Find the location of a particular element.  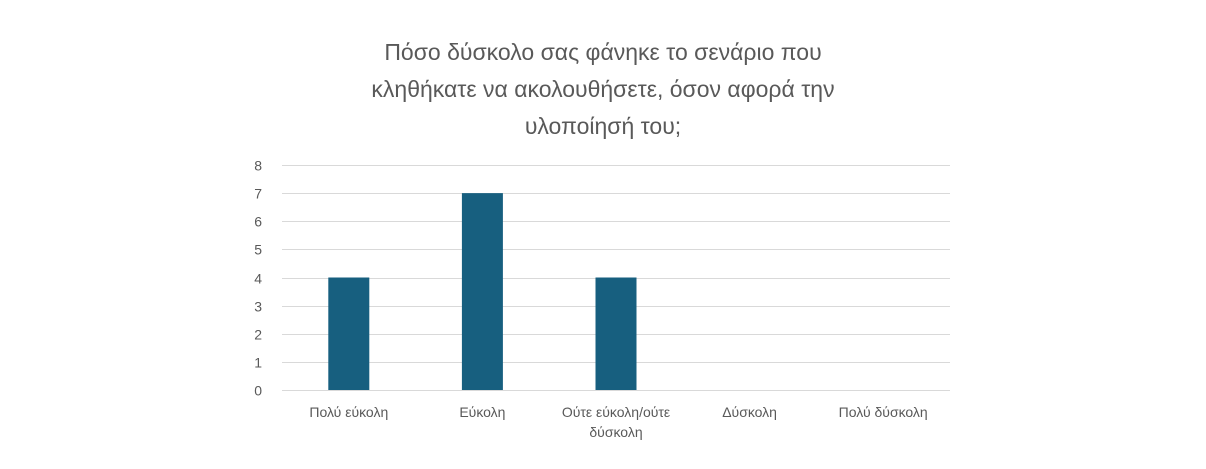

x-tick-label-line: Πολύ δύσκολη is located at coordinates (883, 412).